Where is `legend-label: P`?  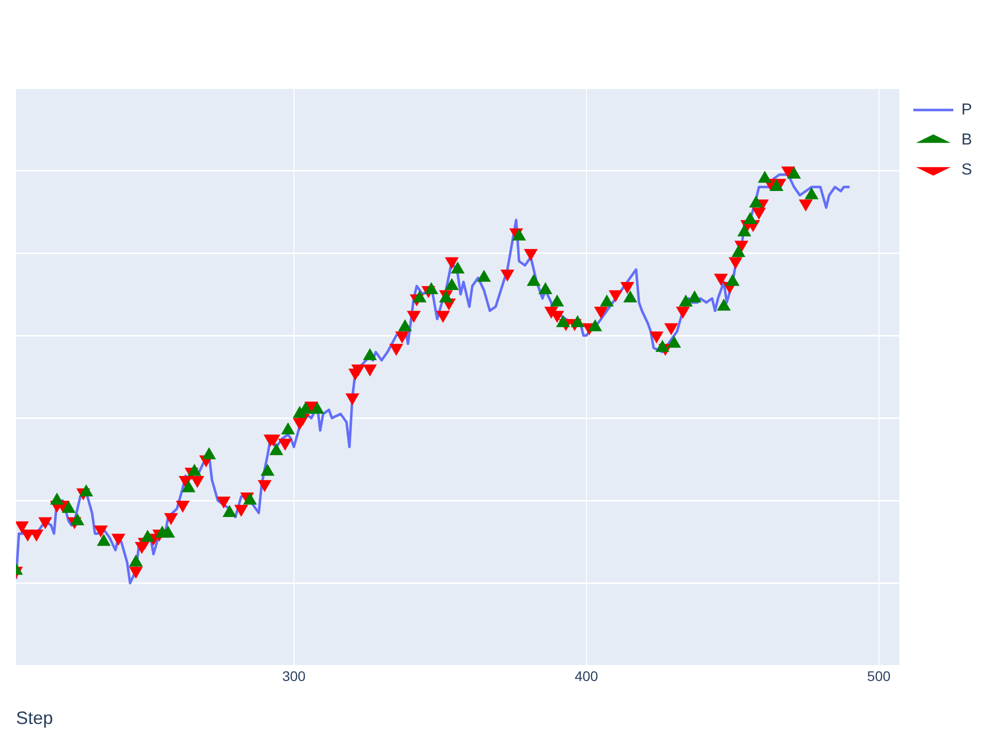
legend-label: P is located at coordinates (966, 109).